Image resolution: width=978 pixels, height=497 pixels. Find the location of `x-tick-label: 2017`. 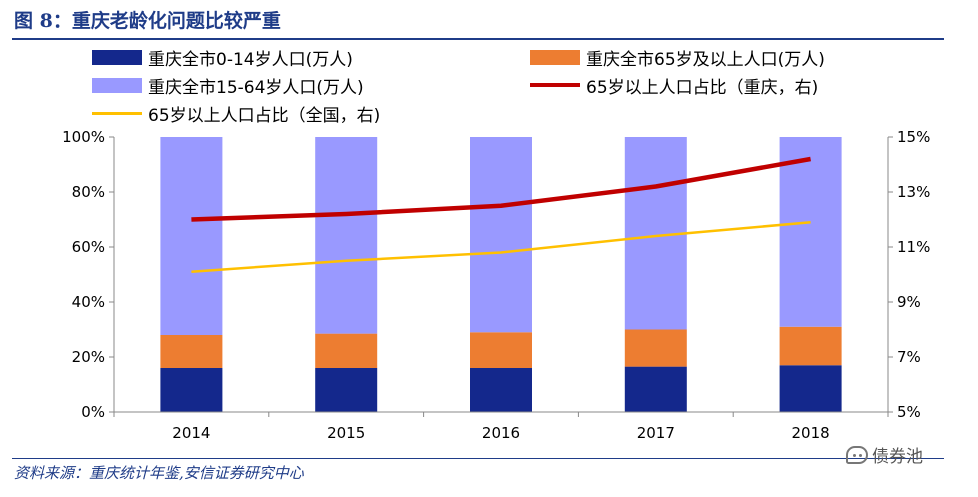

x-tick-label: 2017 is located at coordinates (656, 433).